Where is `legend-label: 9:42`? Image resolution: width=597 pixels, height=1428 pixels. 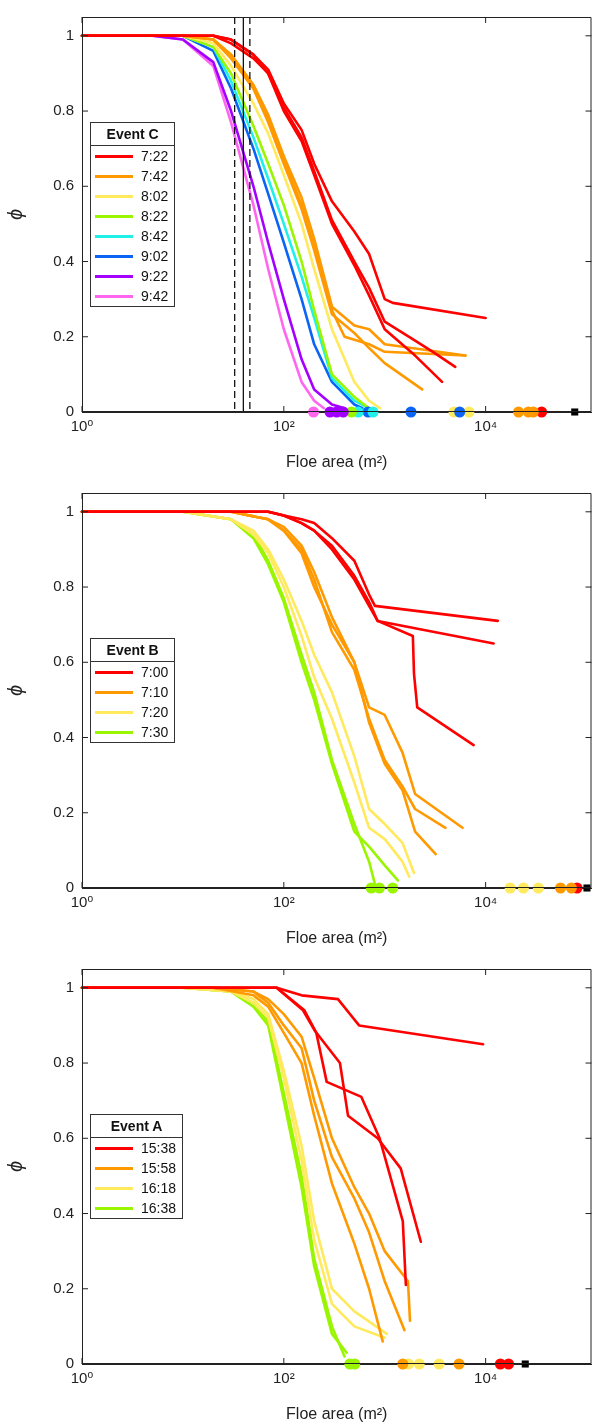 legend-label: 9:42 is located at coordinates (155, 296).